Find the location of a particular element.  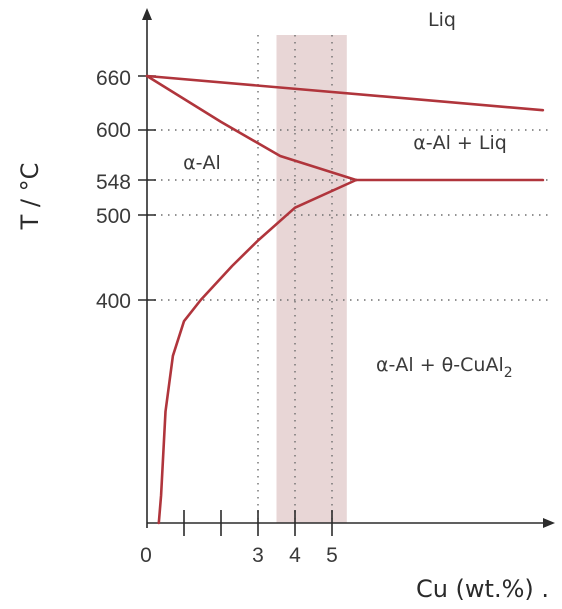

region-label-alpha-theta: α-Al + θ-CuAl2 is located at coordinates (444, 367).